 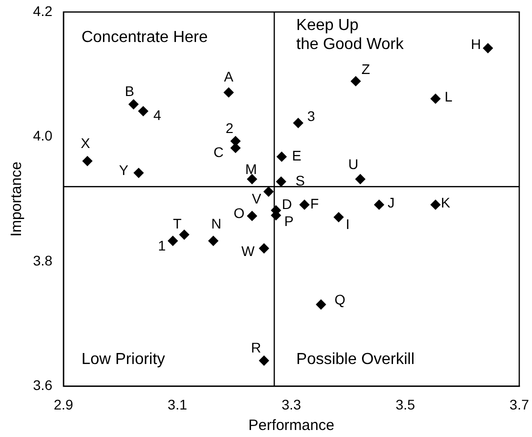 I want to click on annotation: Concentrate Here, so click(x=144, y=37).